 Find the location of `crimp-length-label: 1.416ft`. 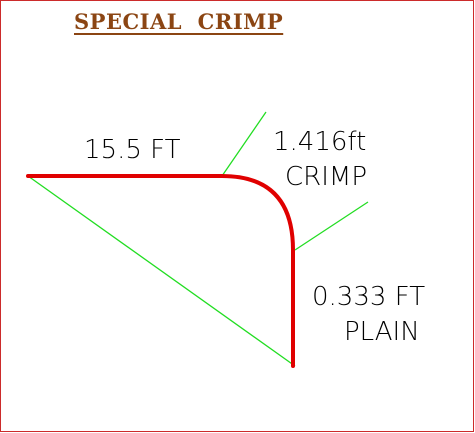

crimp-length-label: 1.416ft is located at coordinates (319, 142).